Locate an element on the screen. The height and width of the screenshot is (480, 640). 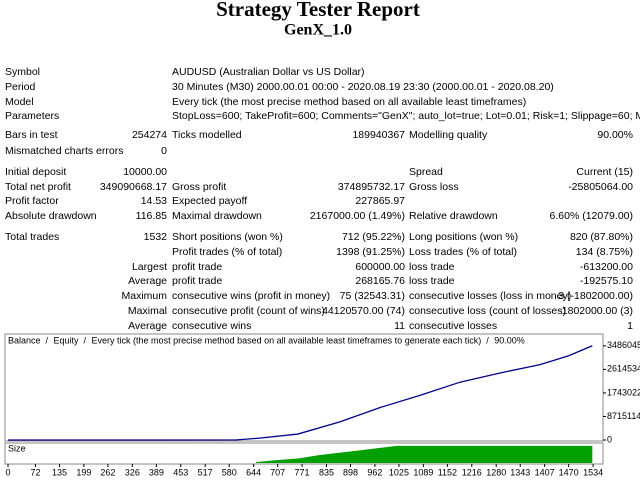
x-tick-label: 1407 is located at coordinates (545, 472).